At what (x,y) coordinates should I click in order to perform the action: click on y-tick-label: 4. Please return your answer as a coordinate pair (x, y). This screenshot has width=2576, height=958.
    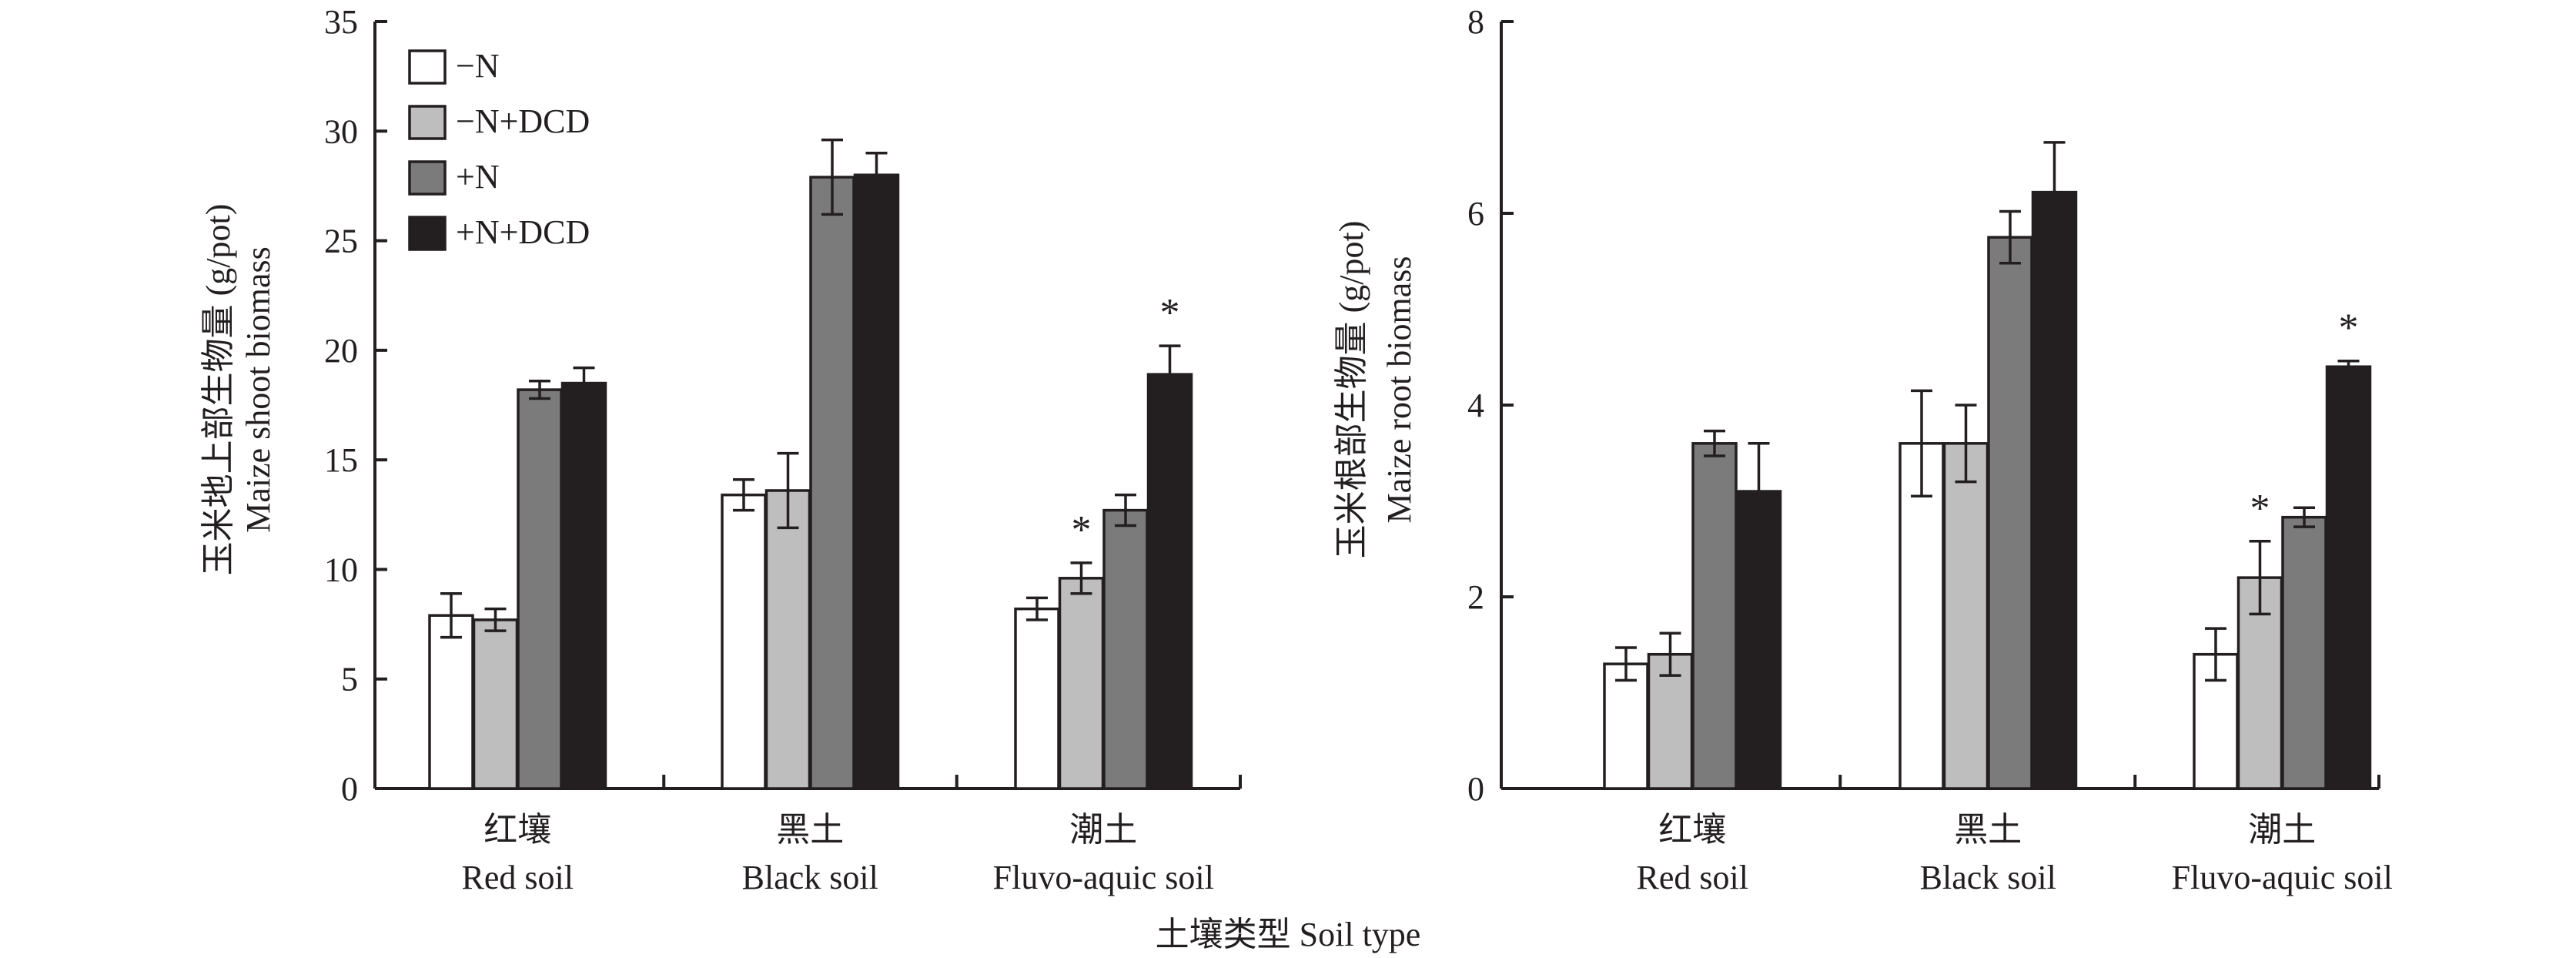
    Looking at the image, I should click on (1475, 405).